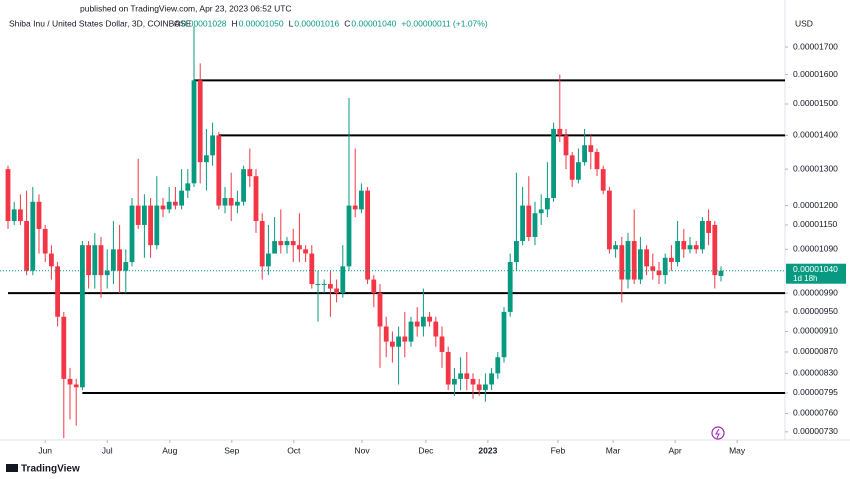 The image size is (850, 479). I want to click on x-tick-label: May, so click(737, 450).